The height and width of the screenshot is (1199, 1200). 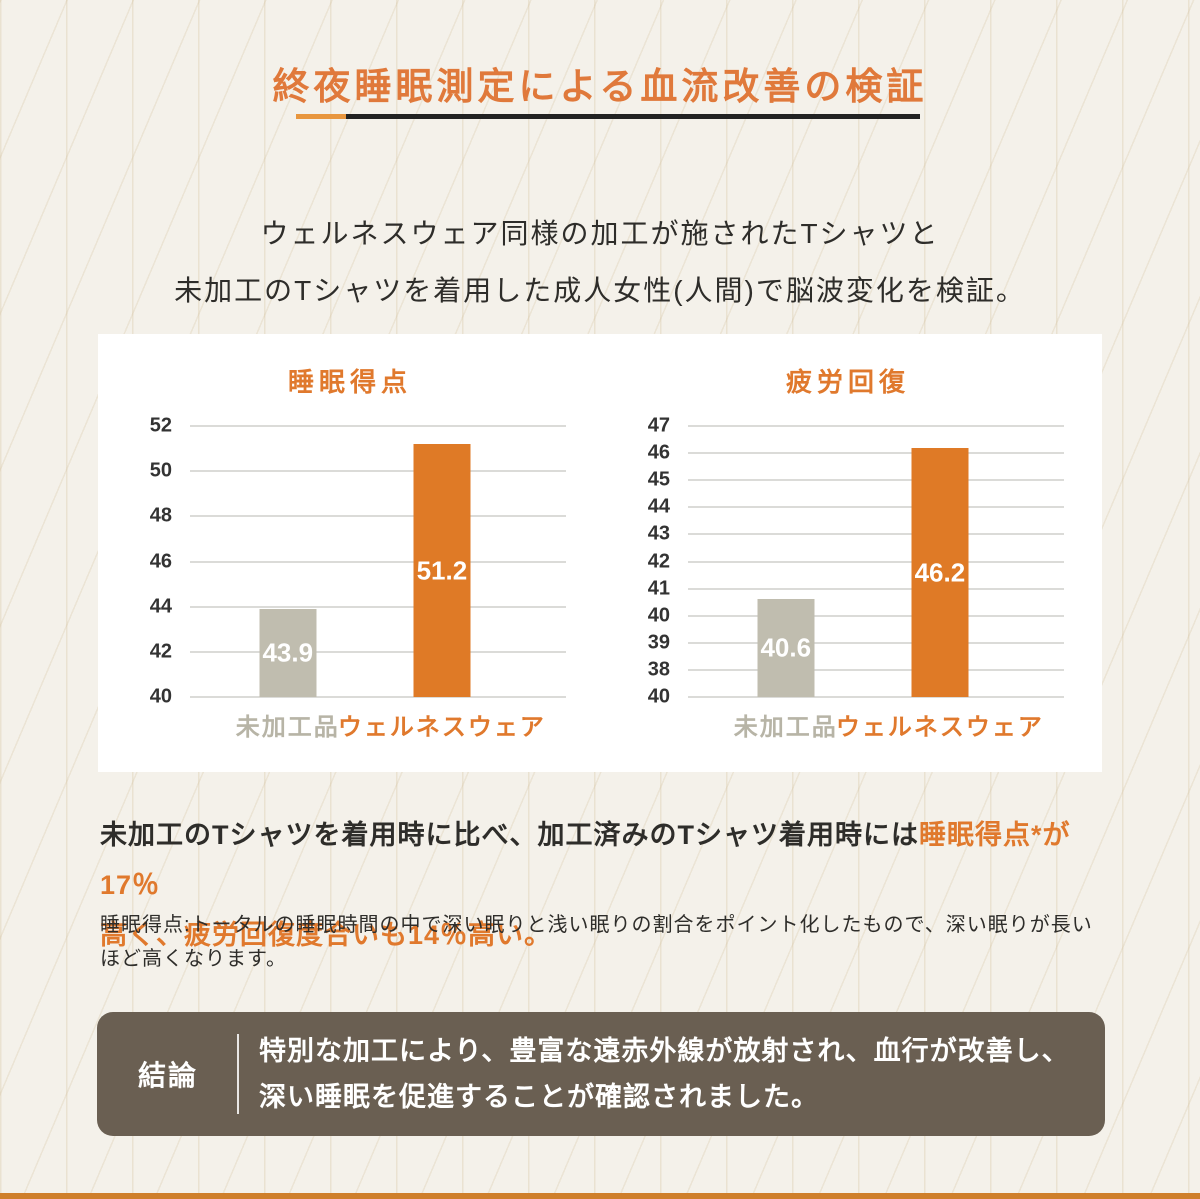 I want to click on page-title: 終夜睡眠測定による血流改善の検証, so click(x=600, y=86).